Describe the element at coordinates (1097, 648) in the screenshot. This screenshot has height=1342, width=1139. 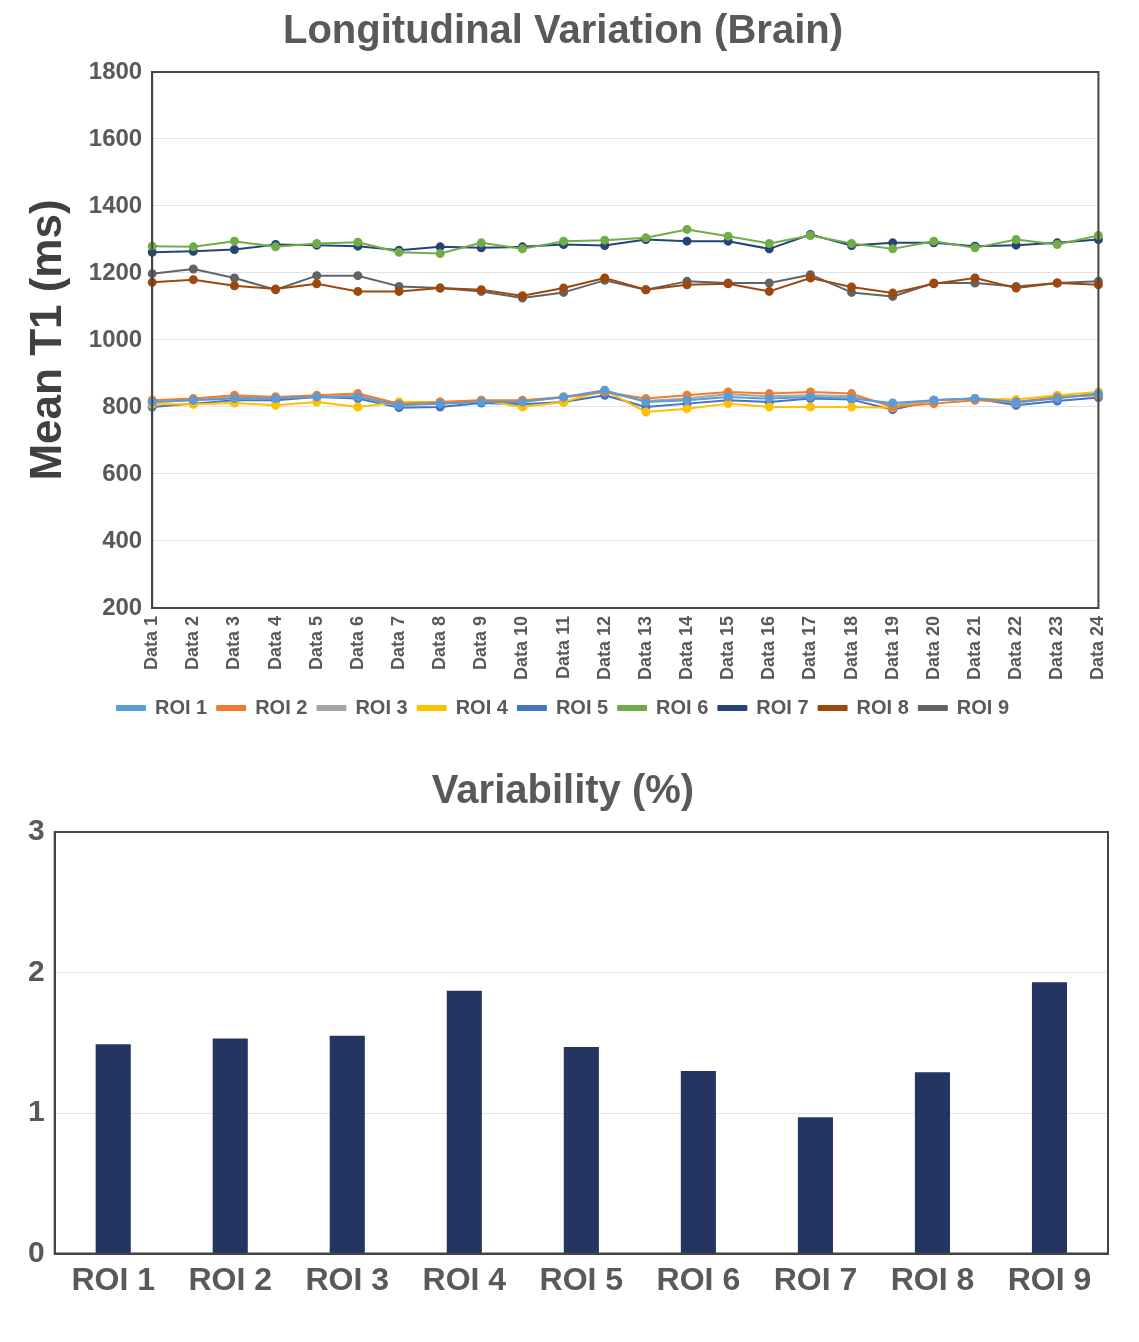
I see `x-tick-label: Data 24` at that location.